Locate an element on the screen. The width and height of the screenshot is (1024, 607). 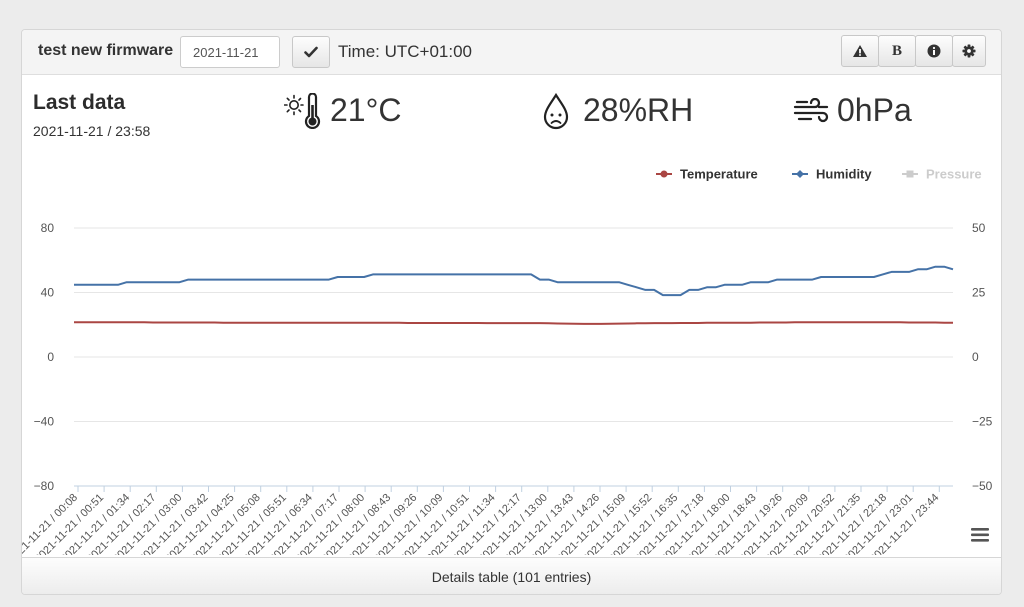
chart-legend: Temperature Humidity Pressure is located at coordinates (819, 174).